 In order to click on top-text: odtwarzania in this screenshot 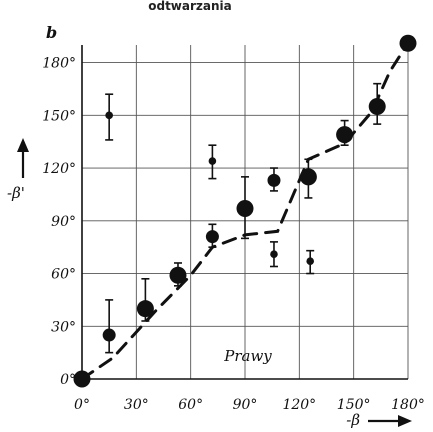, I will do `click(190, 6)`.